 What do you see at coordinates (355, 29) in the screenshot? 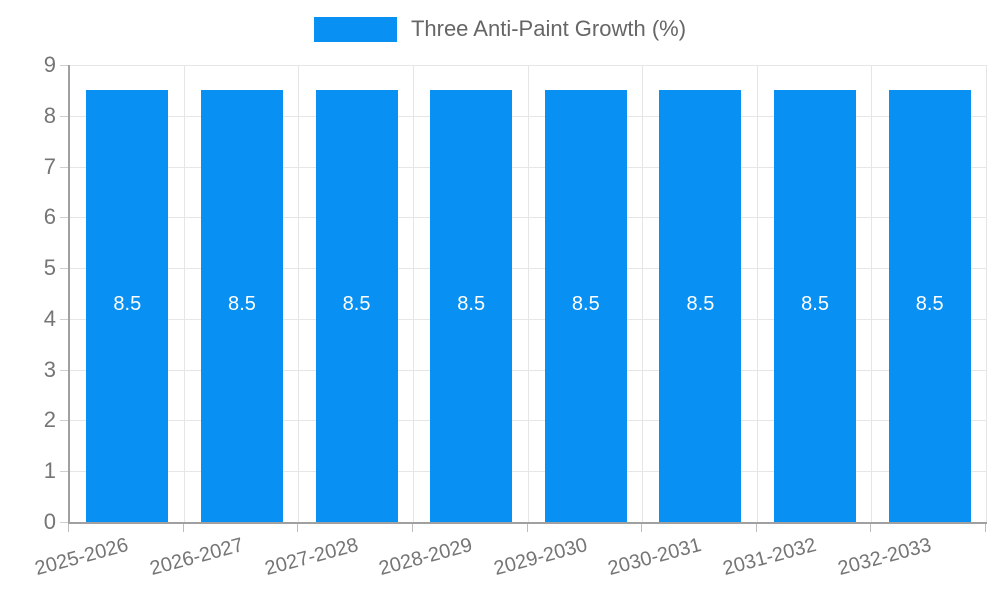
I see `legend-swatch` at bounding box center [355, 29].